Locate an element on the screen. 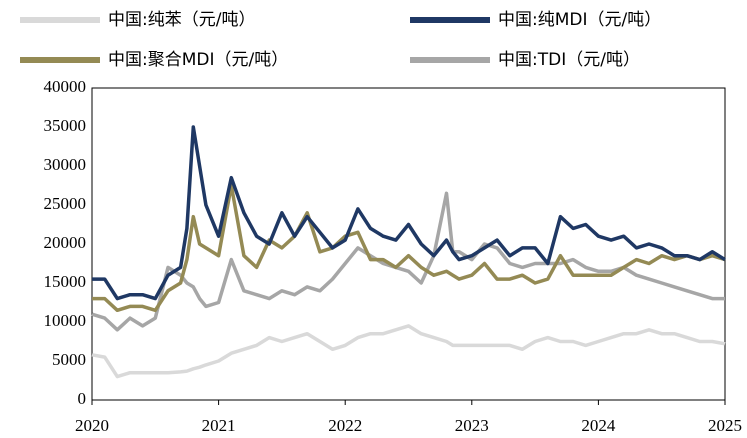 The width and height of the screenshot is (747, 438). legend-label: 中国:纯苯（元/吨） is located at coordinates (181, 20).